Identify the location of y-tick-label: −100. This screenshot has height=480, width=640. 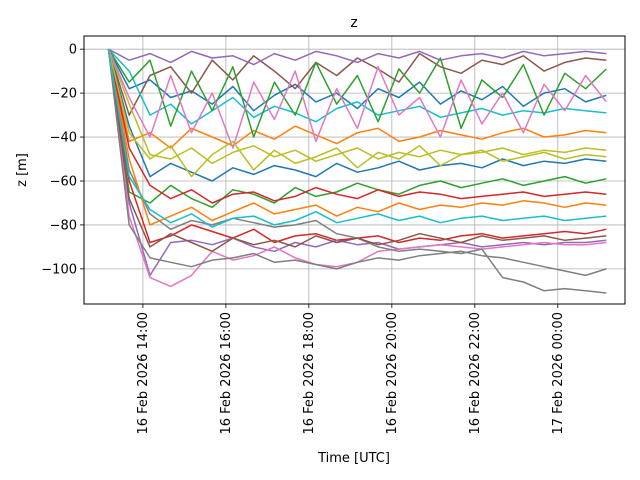
(59, 269).